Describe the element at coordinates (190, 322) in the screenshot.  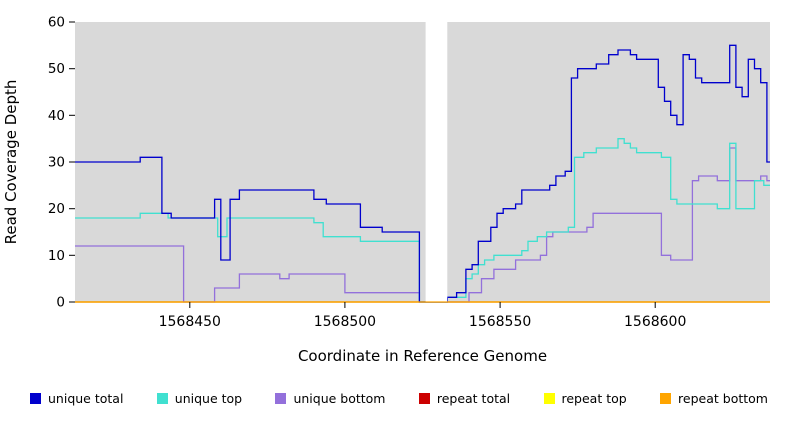
I see `x-tick-label: 1568450` at that location.